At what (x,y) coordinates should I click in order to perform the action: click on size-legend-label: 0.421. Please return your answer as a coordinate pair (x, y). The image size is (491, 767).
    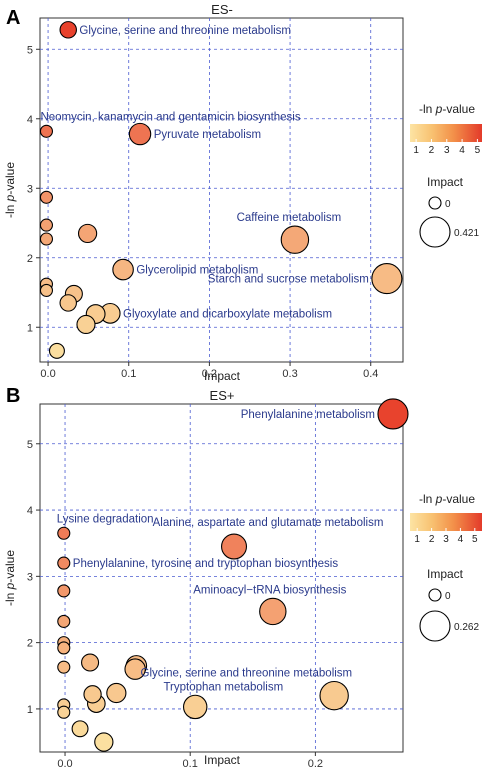
    Looking at the image, I should click on (466, 233).